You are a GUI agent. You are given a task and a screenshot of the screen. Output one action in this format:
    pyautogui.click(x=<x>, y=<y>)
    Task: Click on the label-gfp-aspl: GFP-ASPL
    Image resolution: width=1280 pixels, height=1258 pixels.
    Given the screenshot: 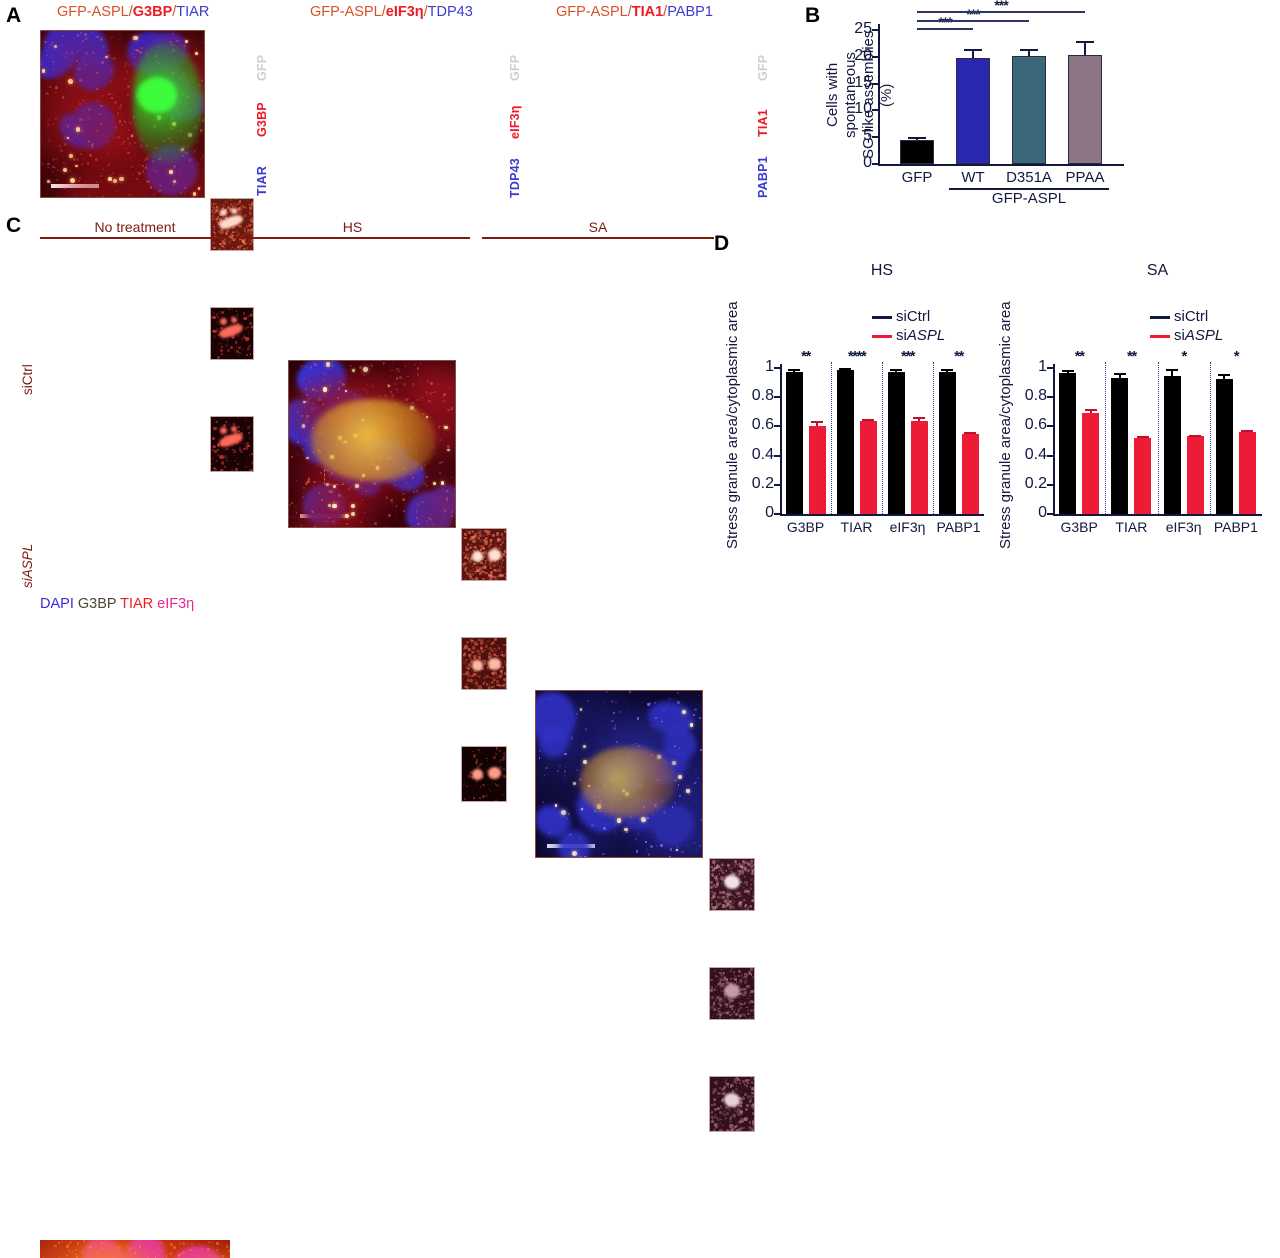 What is the action you would take?
    pyautogui.click(x=93, y=12)
    